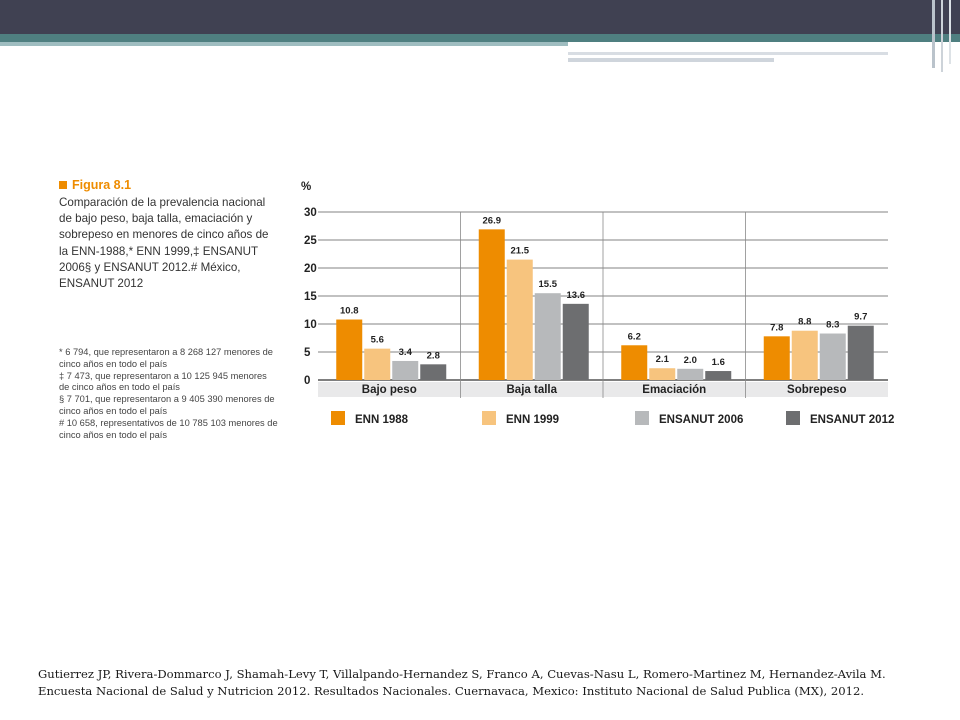 The image size is (960, 720). What do you see at coordinates (480, 17) in the screenshot?
I see `header-dark-band` at bounding box center [480, 17].